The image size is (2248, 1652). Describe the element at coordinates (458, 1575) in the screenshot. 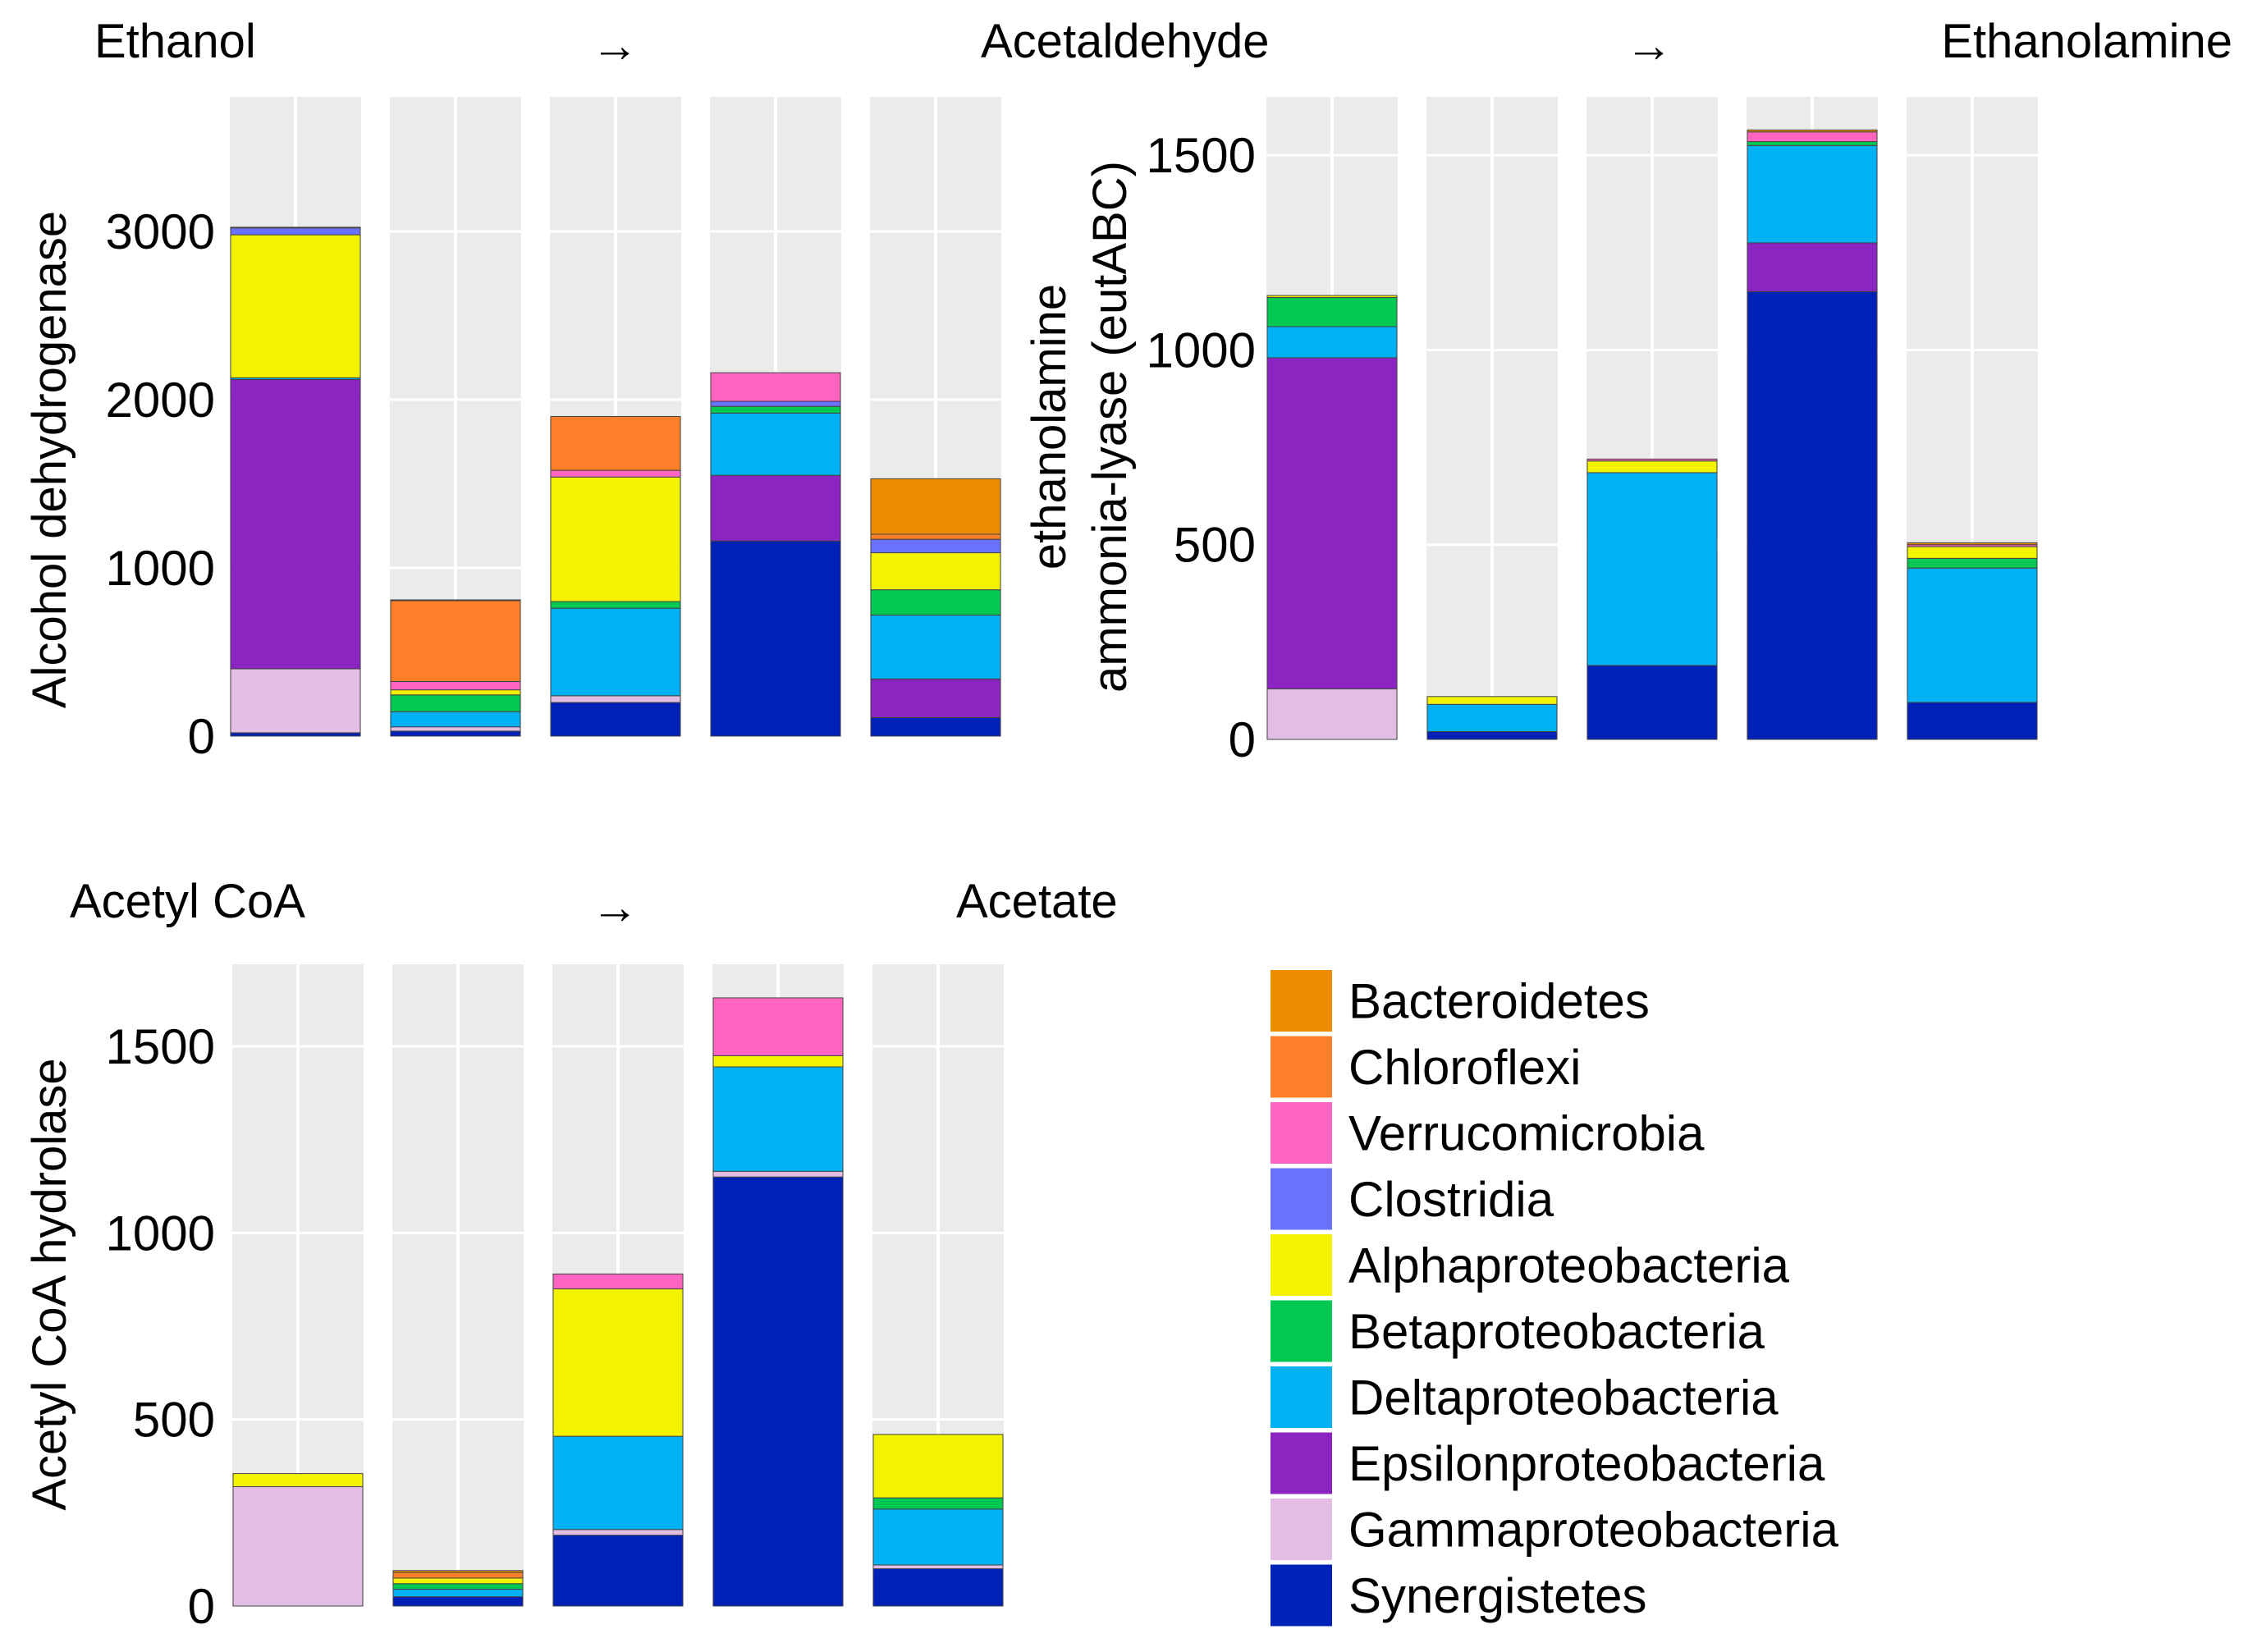

I see `chart3-bar-2-chloroflexi` at that location.